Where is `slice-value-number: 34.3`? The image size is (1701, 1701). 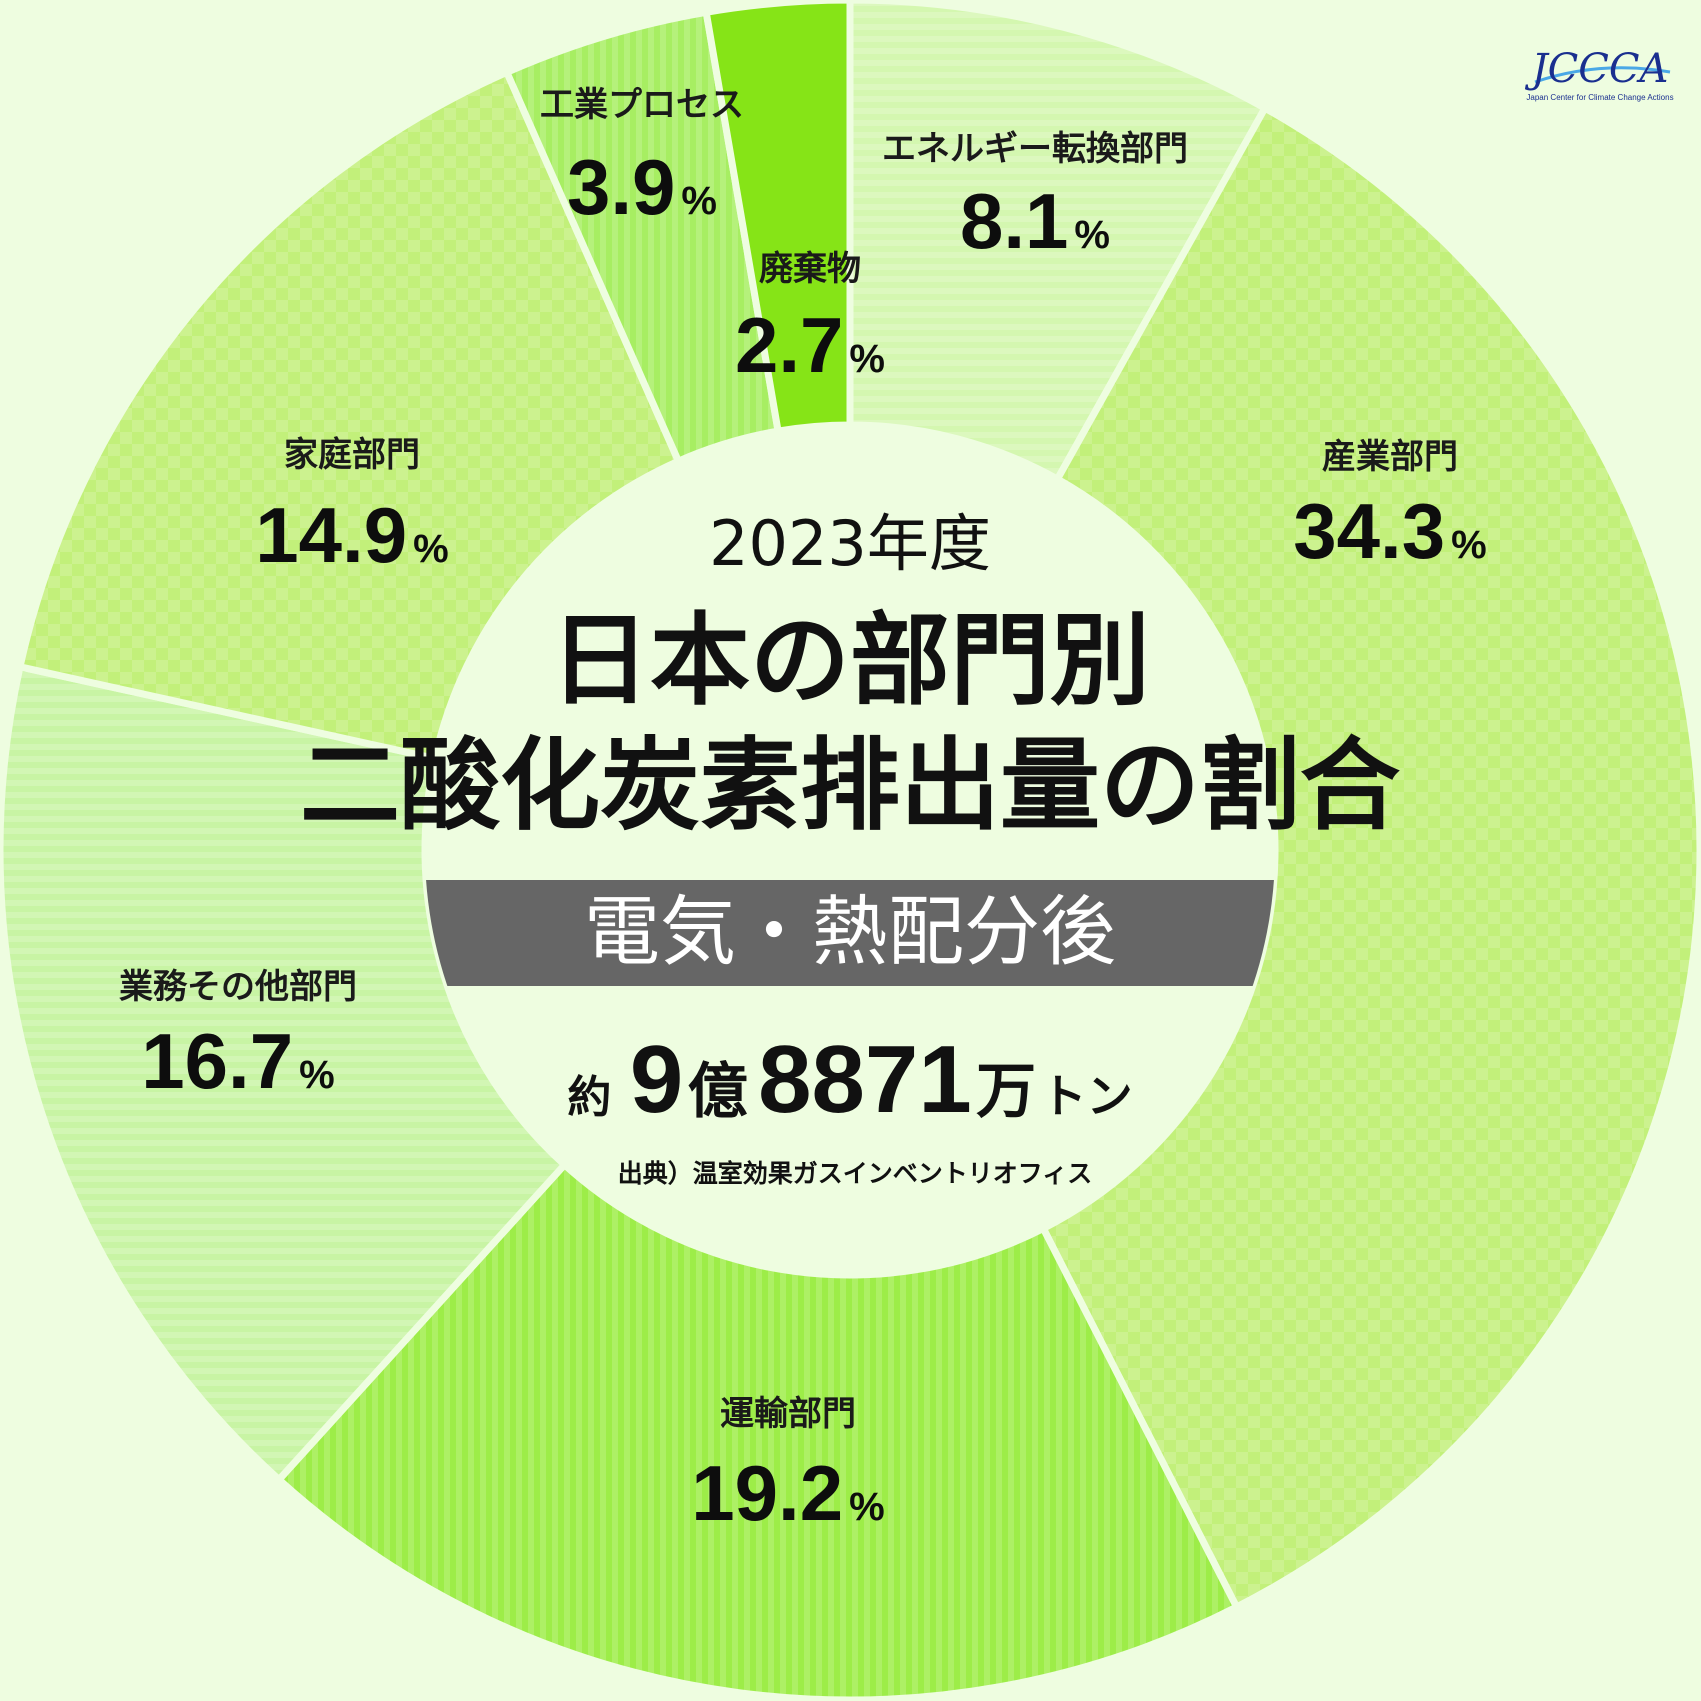 slice-value-number: 34.3 is located at coordinates (1369, 531).